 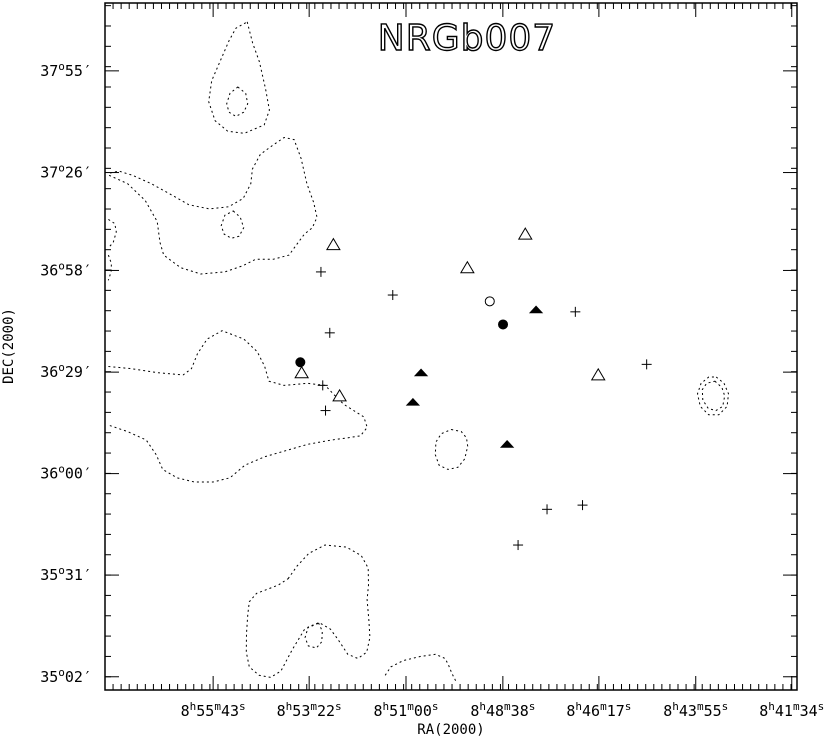 I want to click on y-tick-label: 36o00′, so click(x=66, y=473).